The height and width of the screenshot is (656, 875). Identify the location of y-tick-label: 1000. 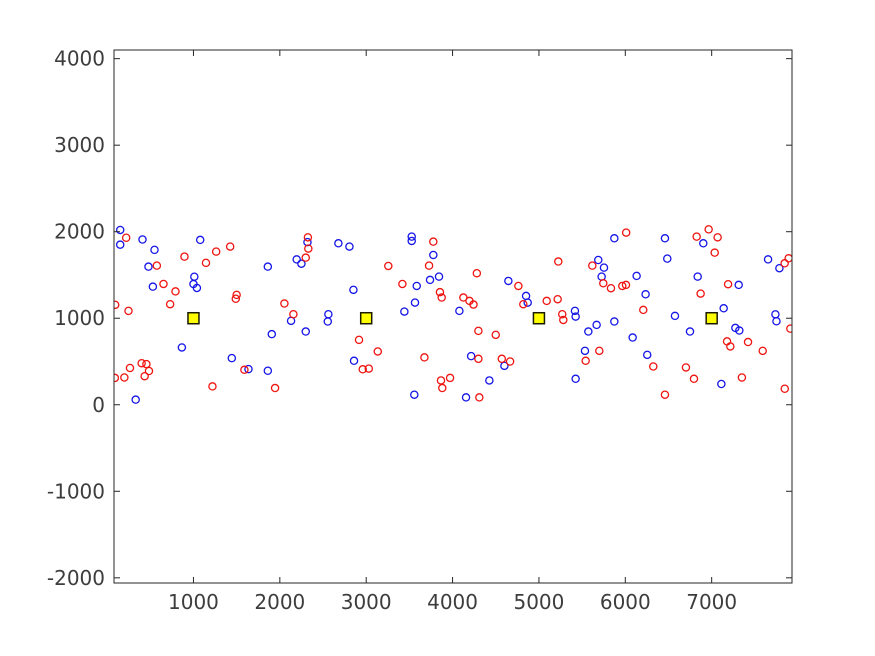
(79, 318).